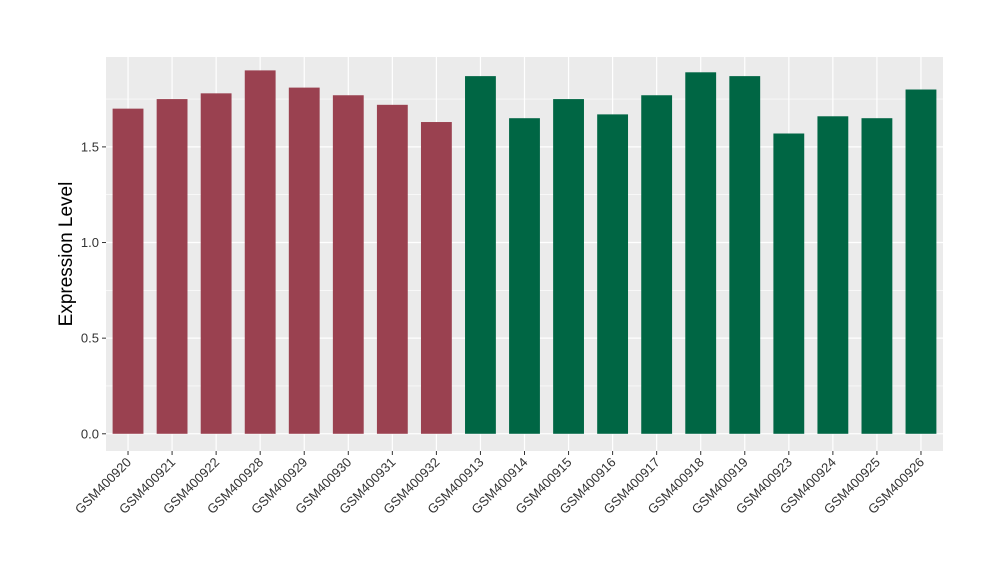 This screenshot has height=580, width=1000. What do you see at coordinates (90, 146) in the screenshot?
I see `y-tick-label: 1.5` at bounding box center [90, 146].